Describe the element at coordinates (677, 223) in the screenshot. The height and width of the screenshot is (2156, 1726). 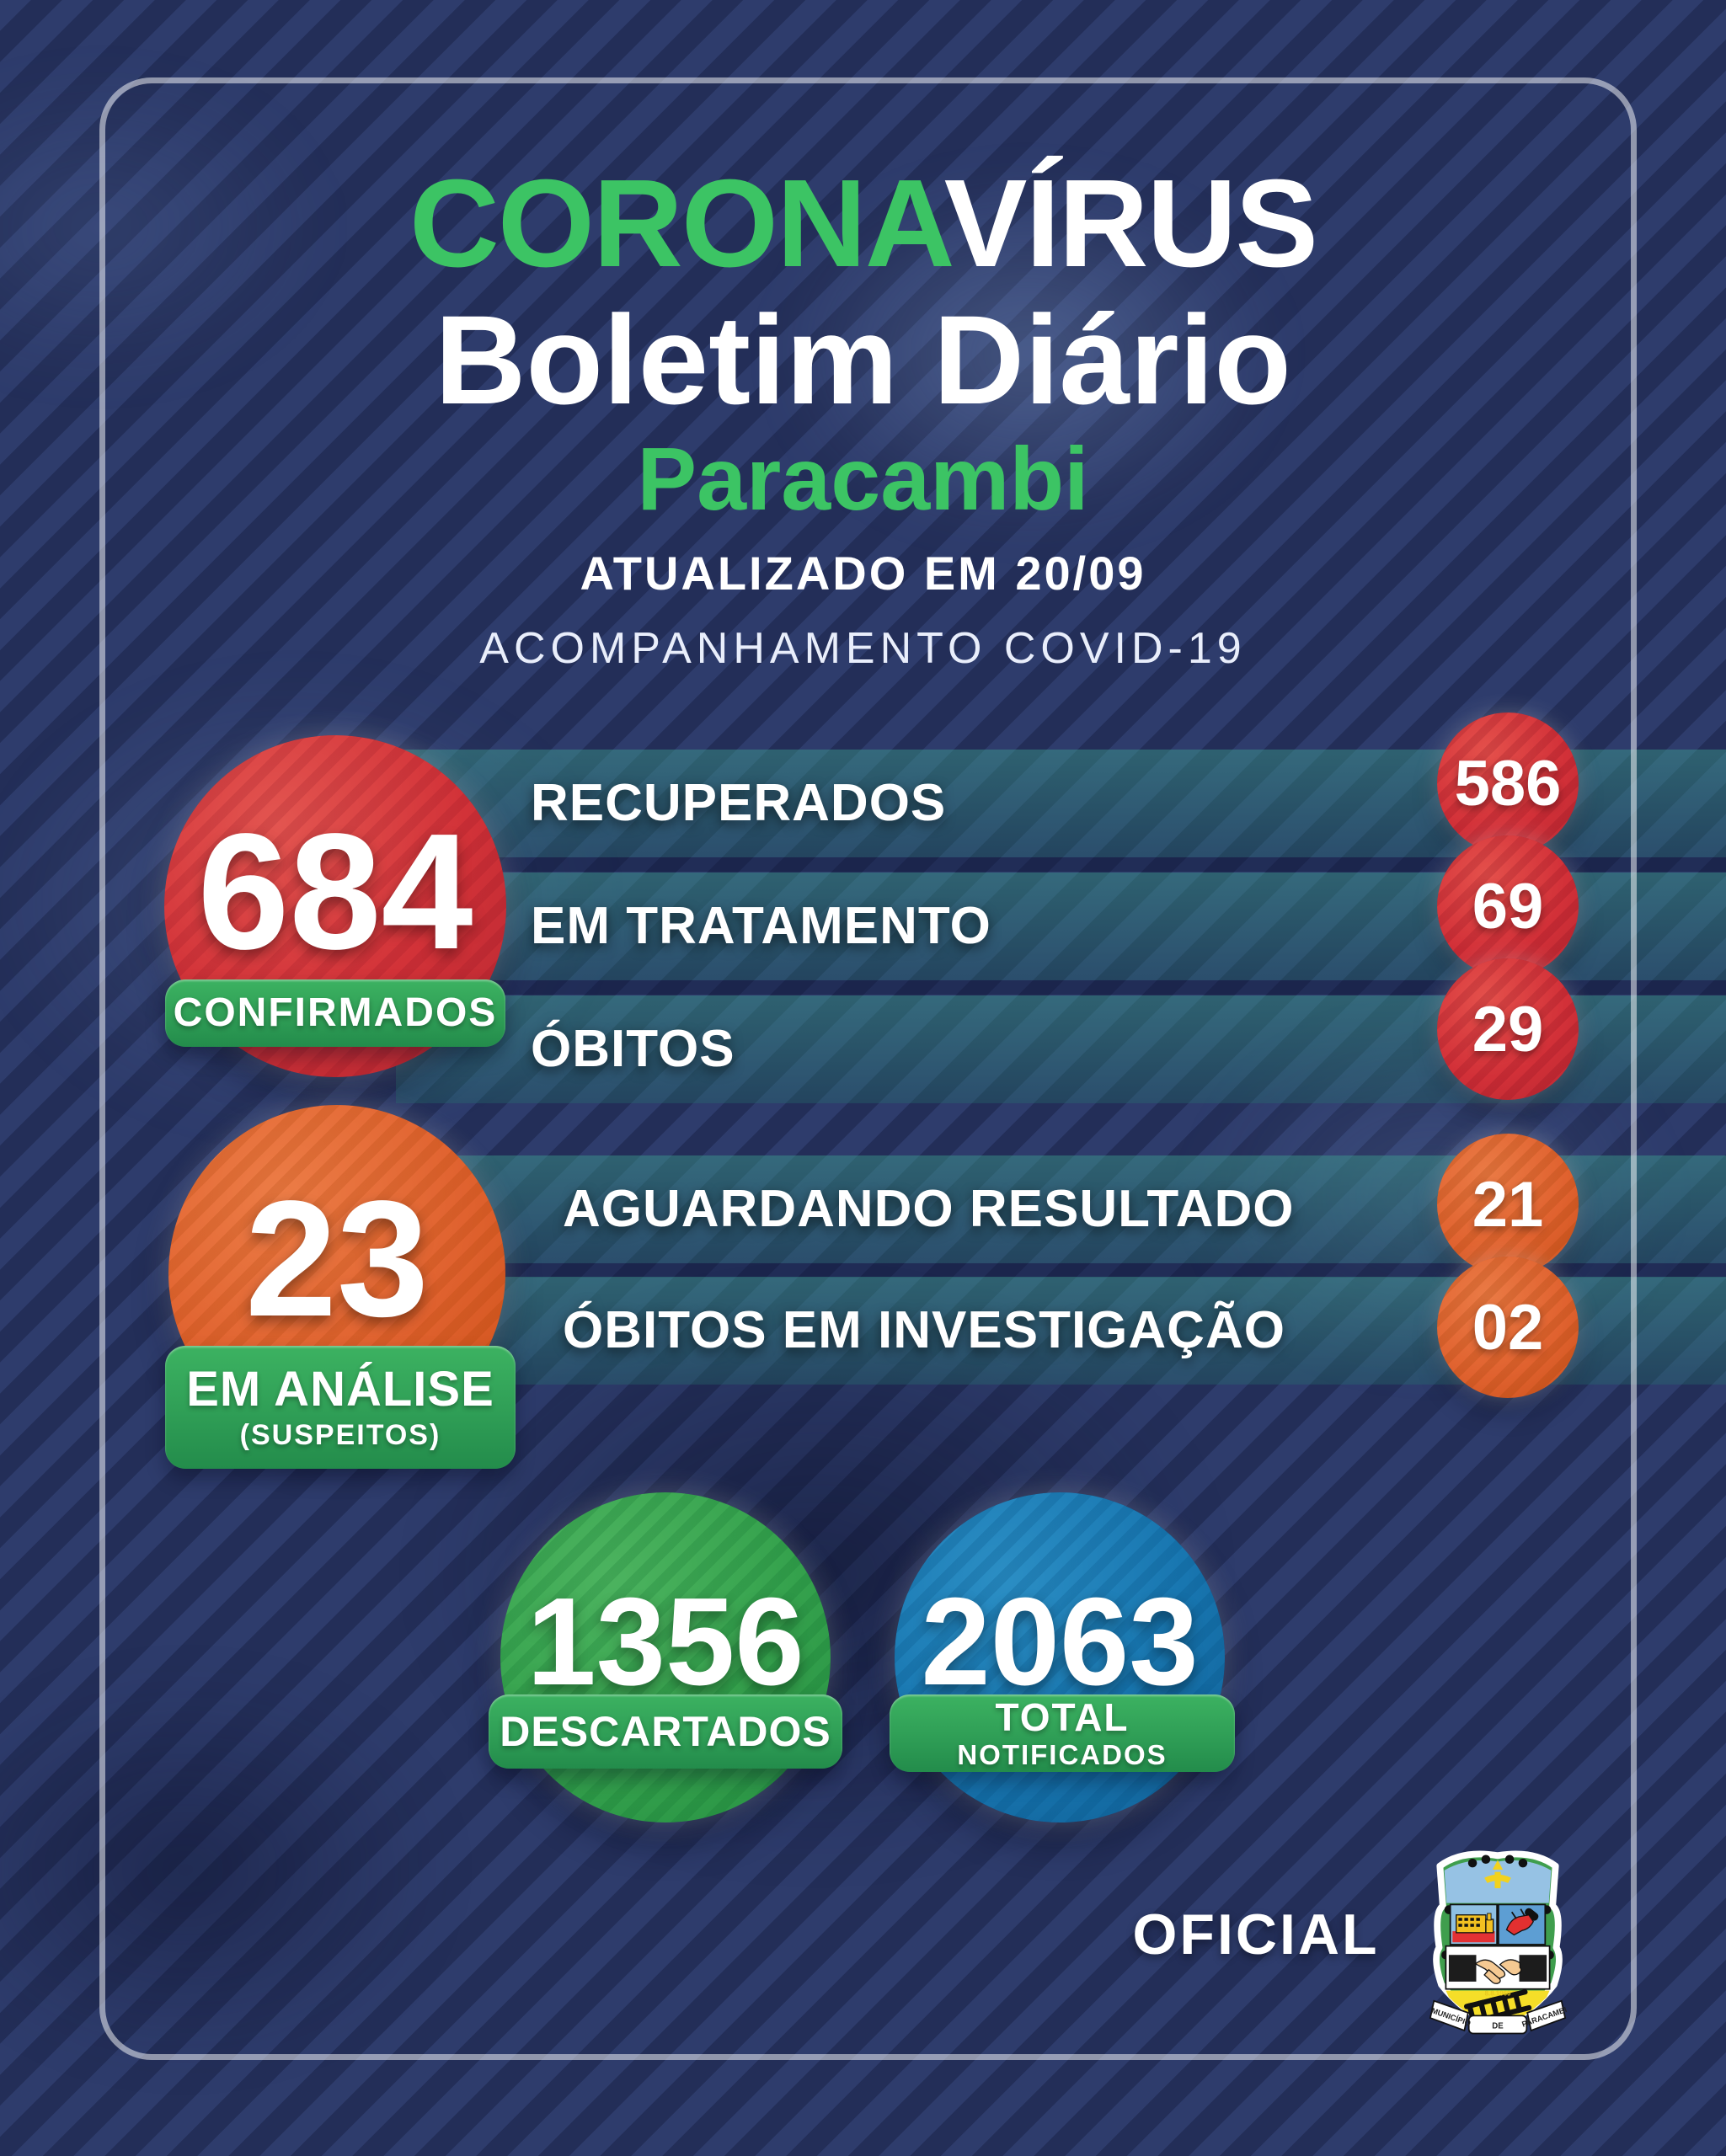
I see `title-corona: CORONA` at that location.